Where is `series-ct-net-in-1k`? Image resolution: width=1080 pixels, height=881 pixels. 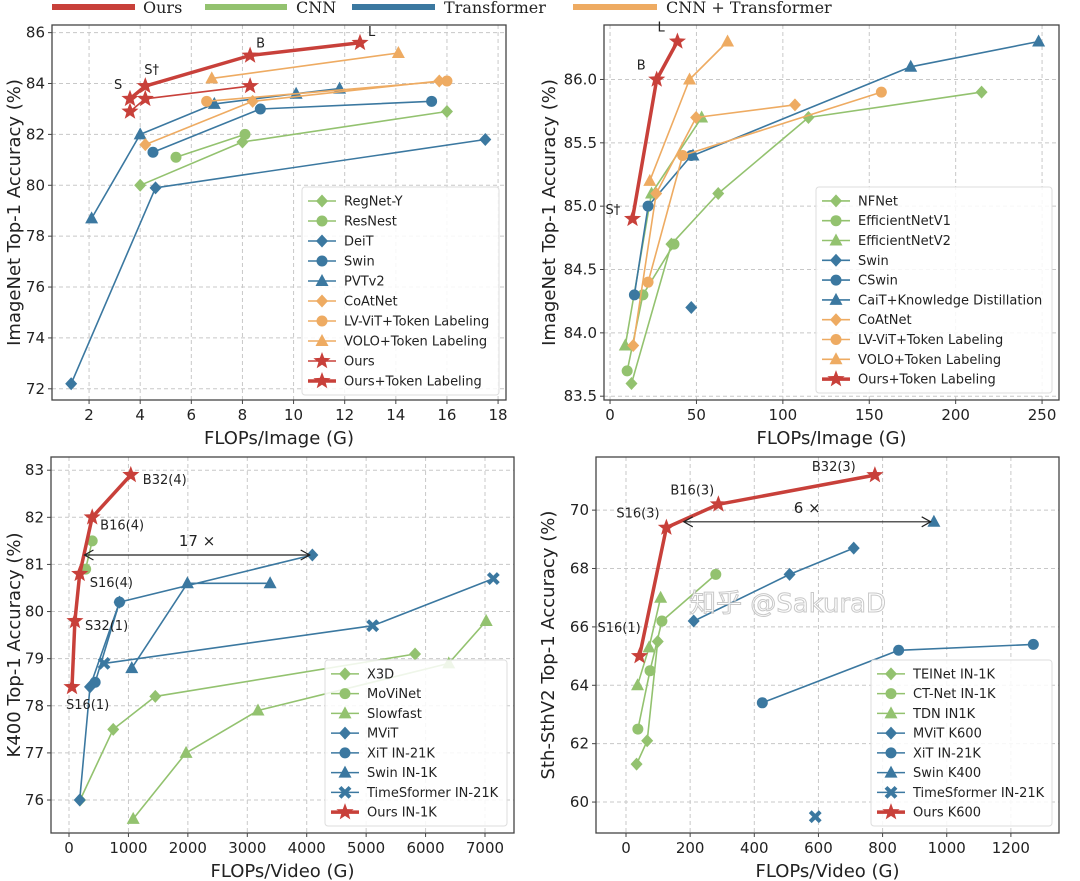 series-ct-net-in-1k is located at coordinates (677, 651).